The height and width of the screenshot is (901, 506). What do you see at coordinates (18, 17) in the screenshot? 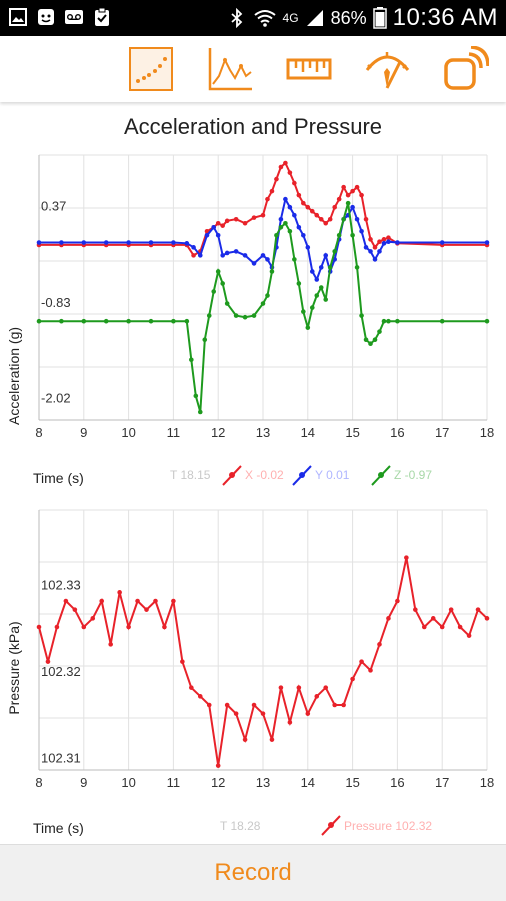
I see `gallery-notification-icon` at bounding box center [18, 17].